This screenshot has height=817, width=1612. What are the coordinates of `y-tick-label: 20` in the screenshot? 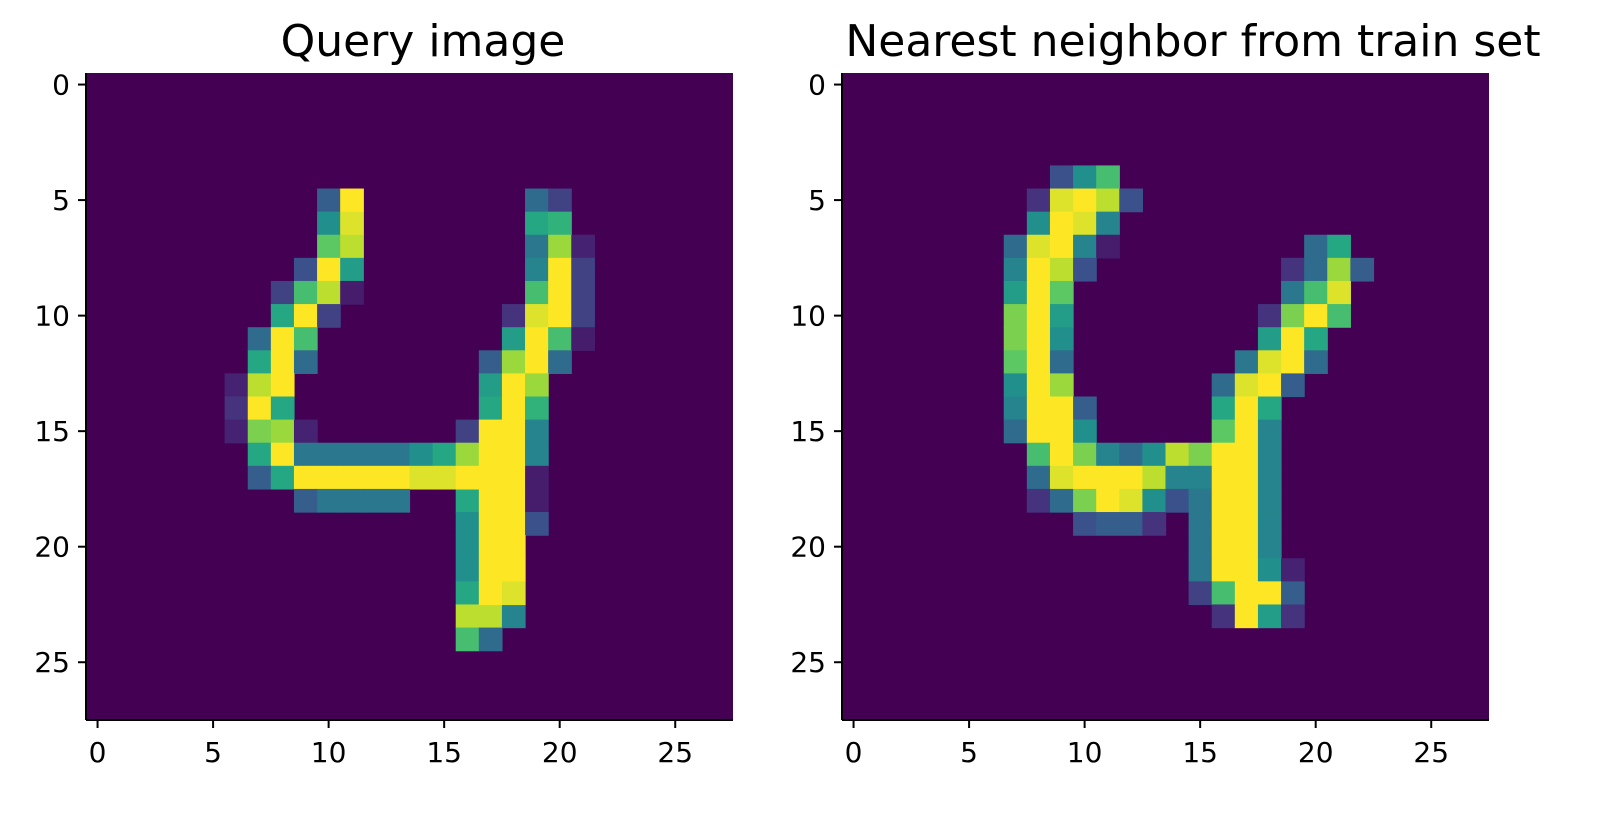 It's located at (52, 547).